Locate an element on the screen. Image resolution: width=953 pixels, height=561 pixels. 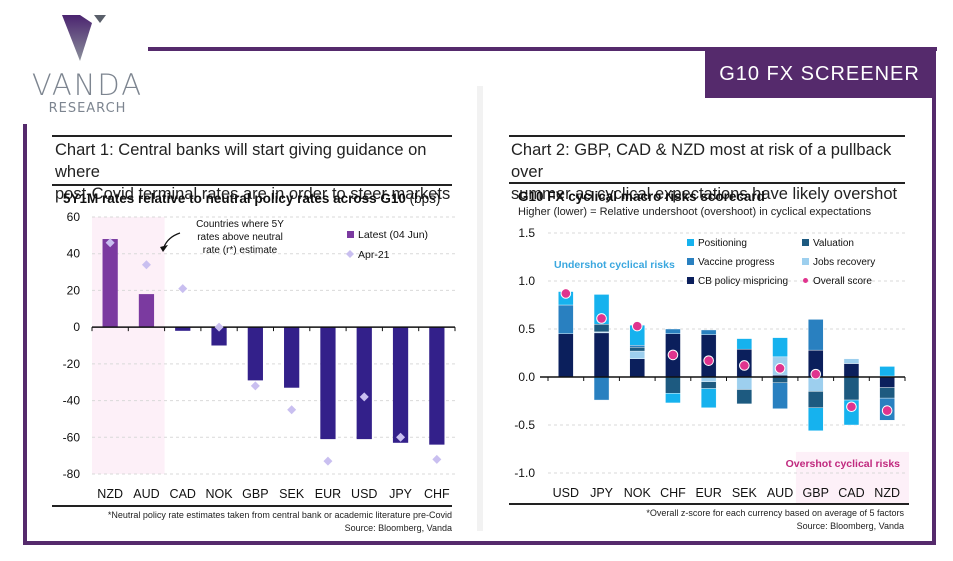
x-tick-label: USD is located at coordinates (364, 494).